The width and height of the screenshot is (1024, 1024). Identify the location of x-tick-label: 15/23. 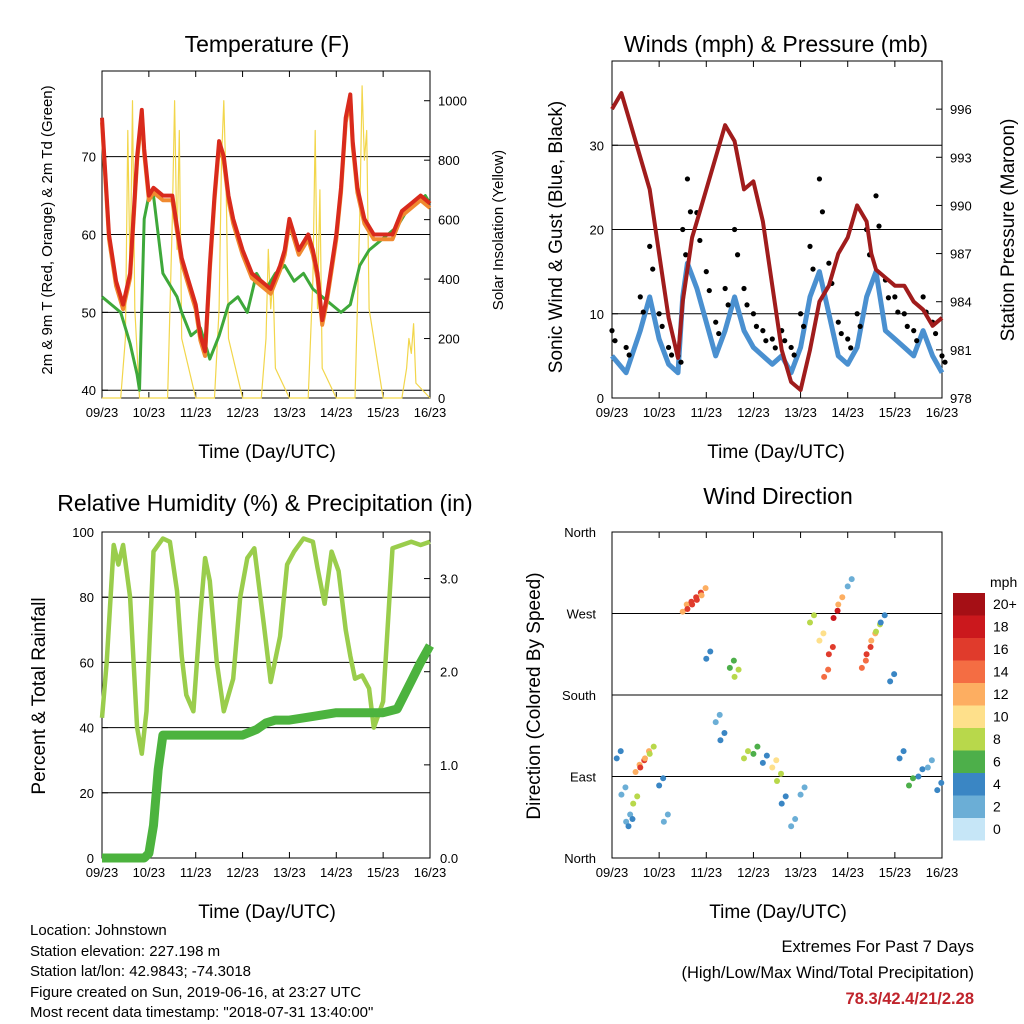
(895, 872).